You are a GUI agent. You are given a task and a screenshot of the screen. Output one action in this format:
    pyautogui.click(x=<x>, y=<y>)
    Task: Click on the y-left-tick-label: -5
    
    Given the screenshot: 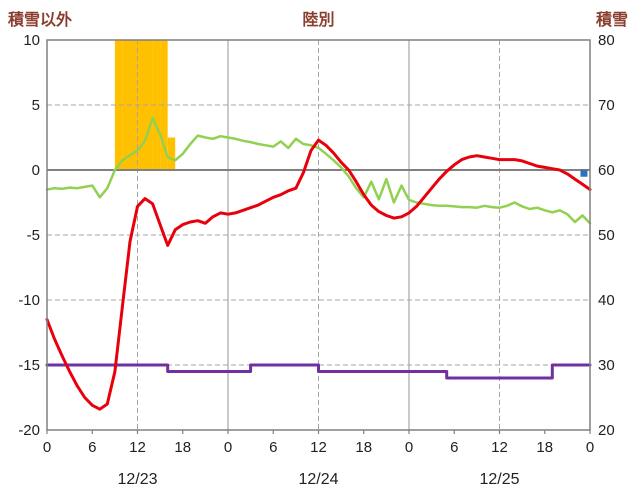 What is the action you would take?
    pyautogui.click(x=33, y=235)
    